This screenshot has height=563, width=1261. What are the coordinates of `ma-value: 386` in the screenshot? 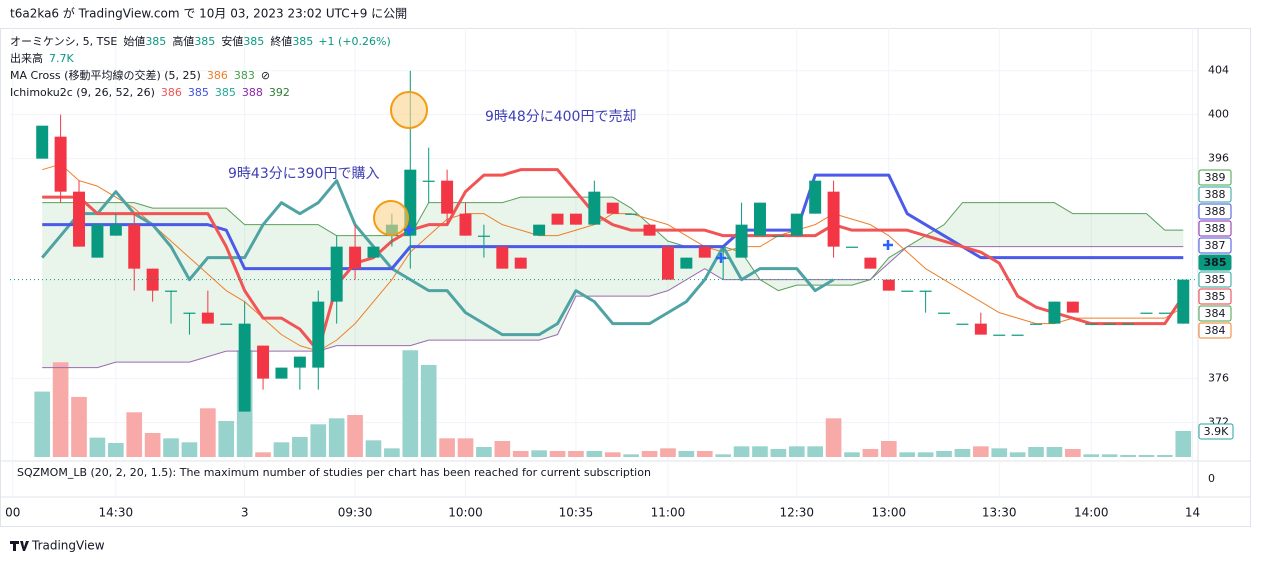 It's located at (217, 75).